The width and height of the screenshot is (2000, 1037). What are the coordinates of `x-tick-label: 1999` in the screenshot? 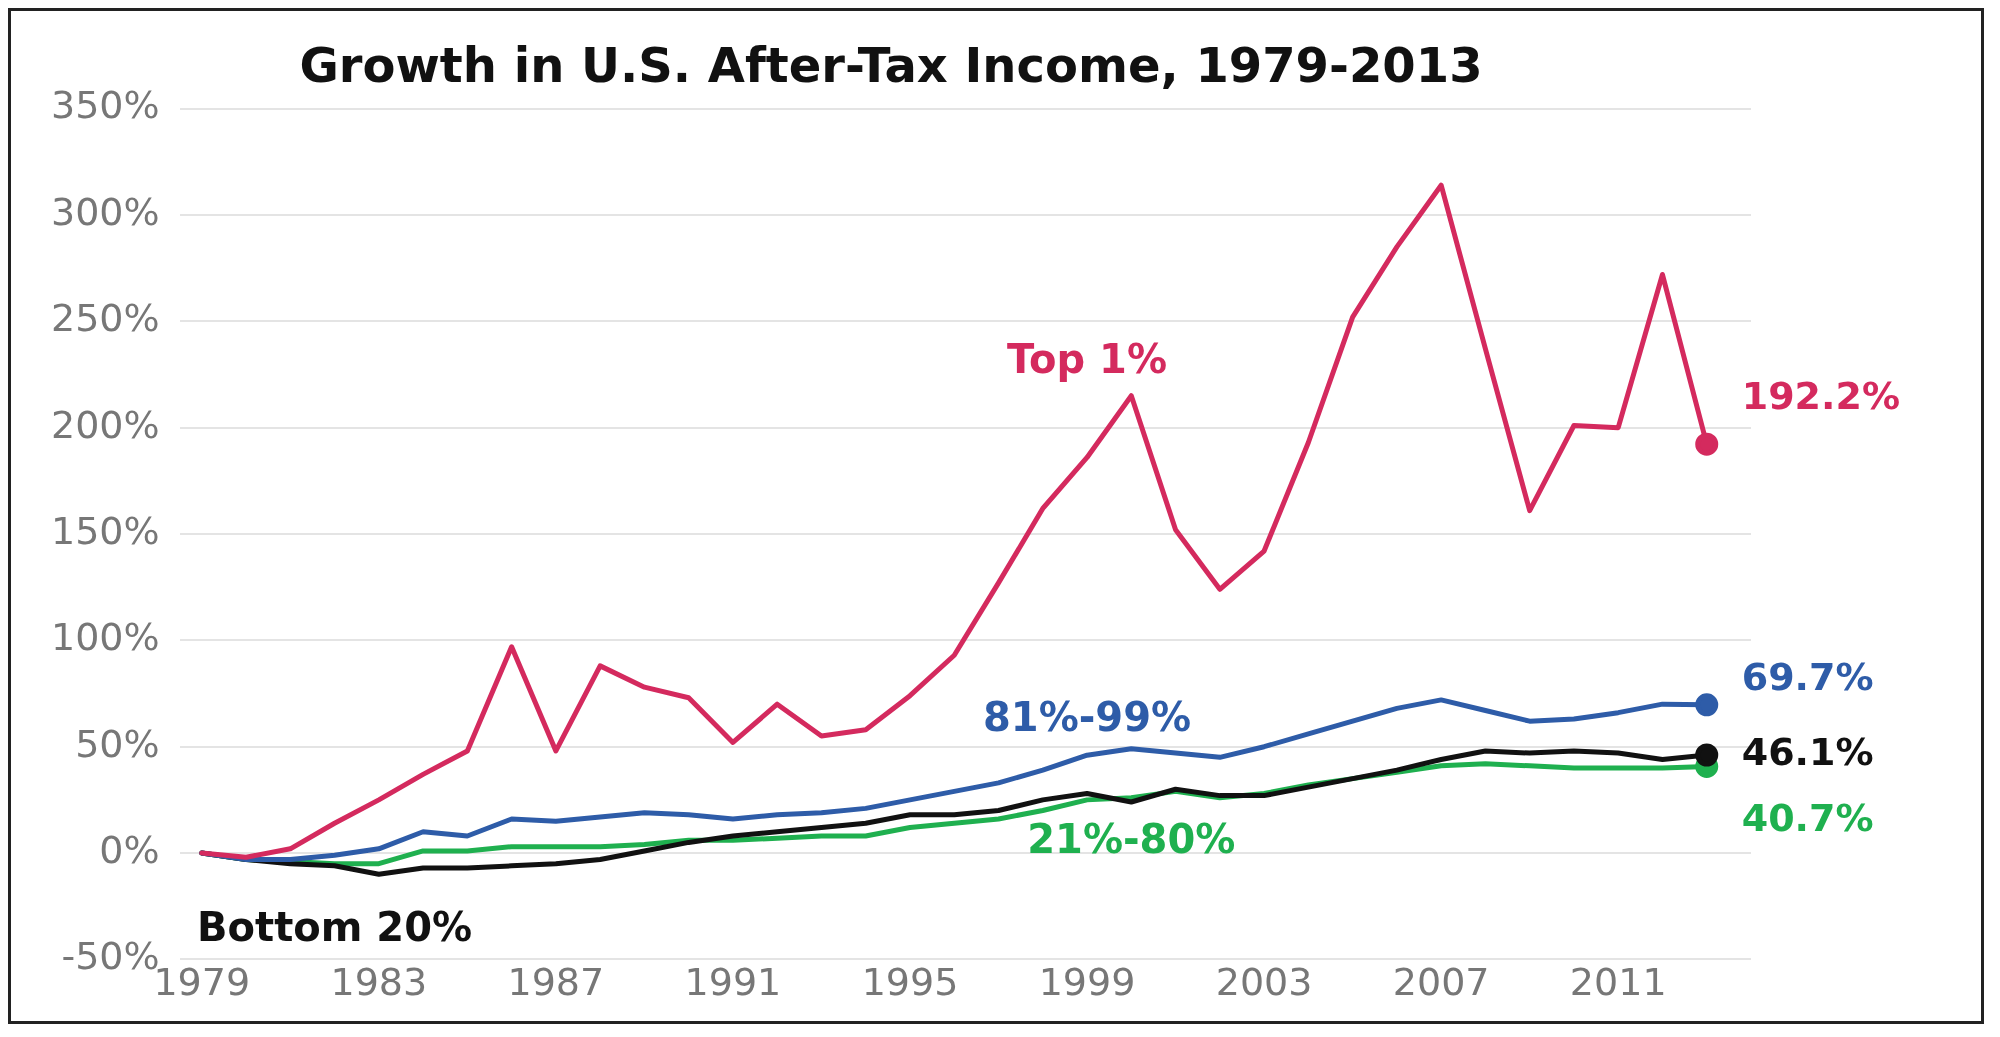 It's located at (1087, 982).